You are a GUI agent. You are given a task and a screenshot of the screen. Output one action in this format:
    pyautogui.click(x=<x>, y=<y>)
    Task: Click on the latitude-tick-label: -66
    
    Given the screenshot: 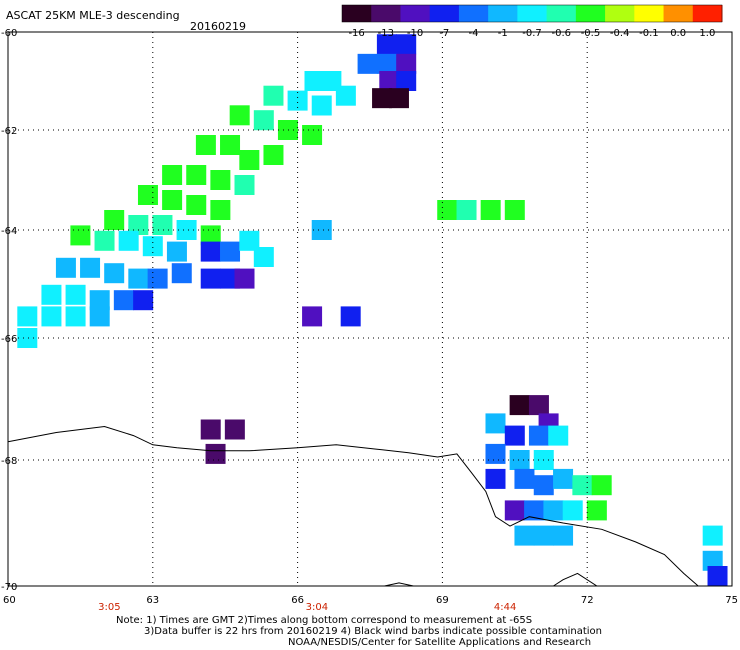 What is the action you would take?
    pyautogui.click(x=9, y=339)
    